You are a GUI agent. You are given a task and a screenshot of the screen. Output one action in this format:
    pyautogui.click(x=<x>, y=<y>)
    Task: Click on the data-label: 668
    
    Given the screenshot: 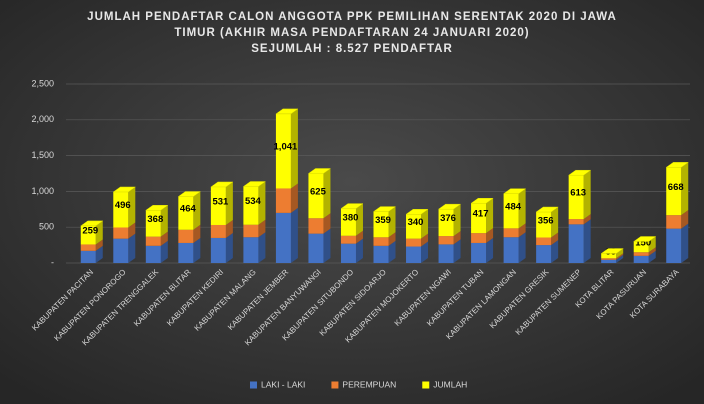 What is the action you would take?
    pyautogui.click(x=676, y=187)
    